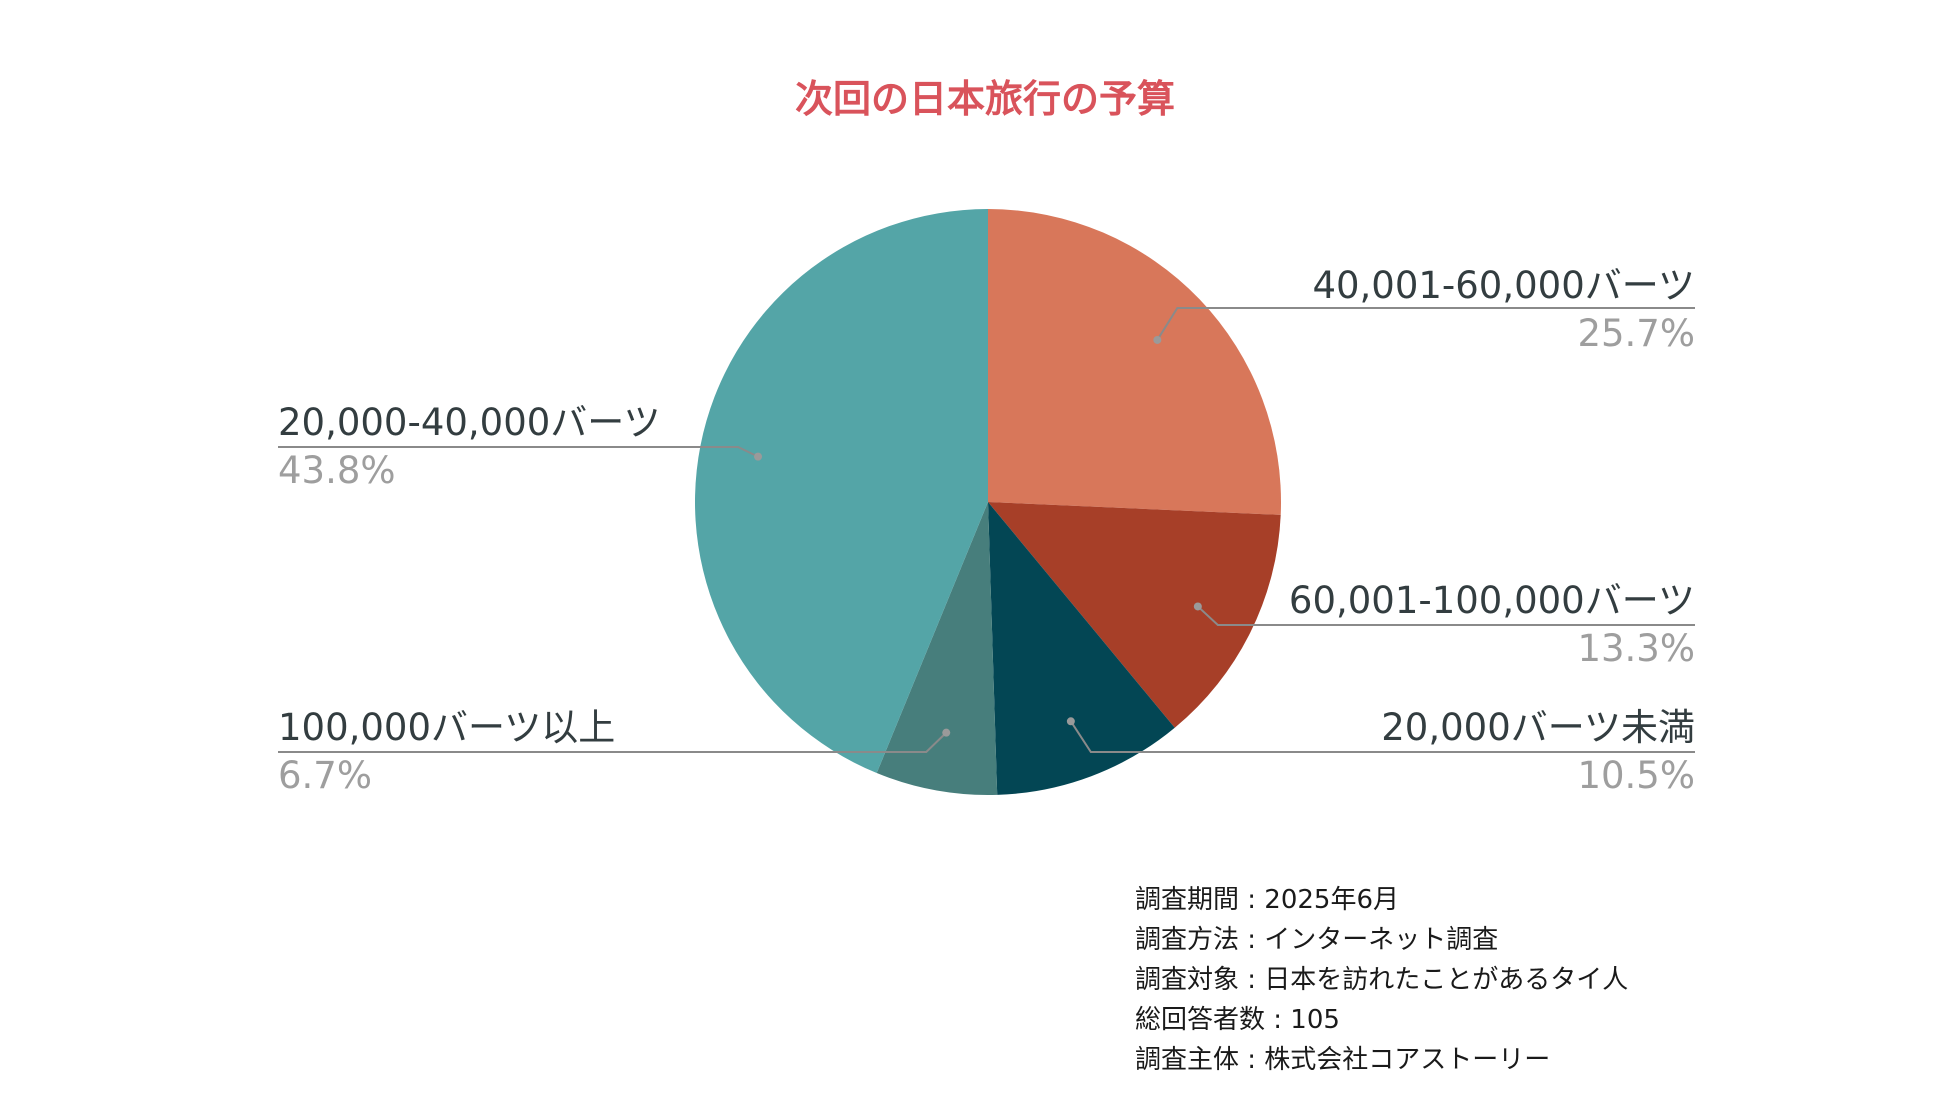  Describe the element at coordinates (1267, 900) in the screenshot. I see `footnote-survey-period: 調査期間 : 2025年6月` at that location.